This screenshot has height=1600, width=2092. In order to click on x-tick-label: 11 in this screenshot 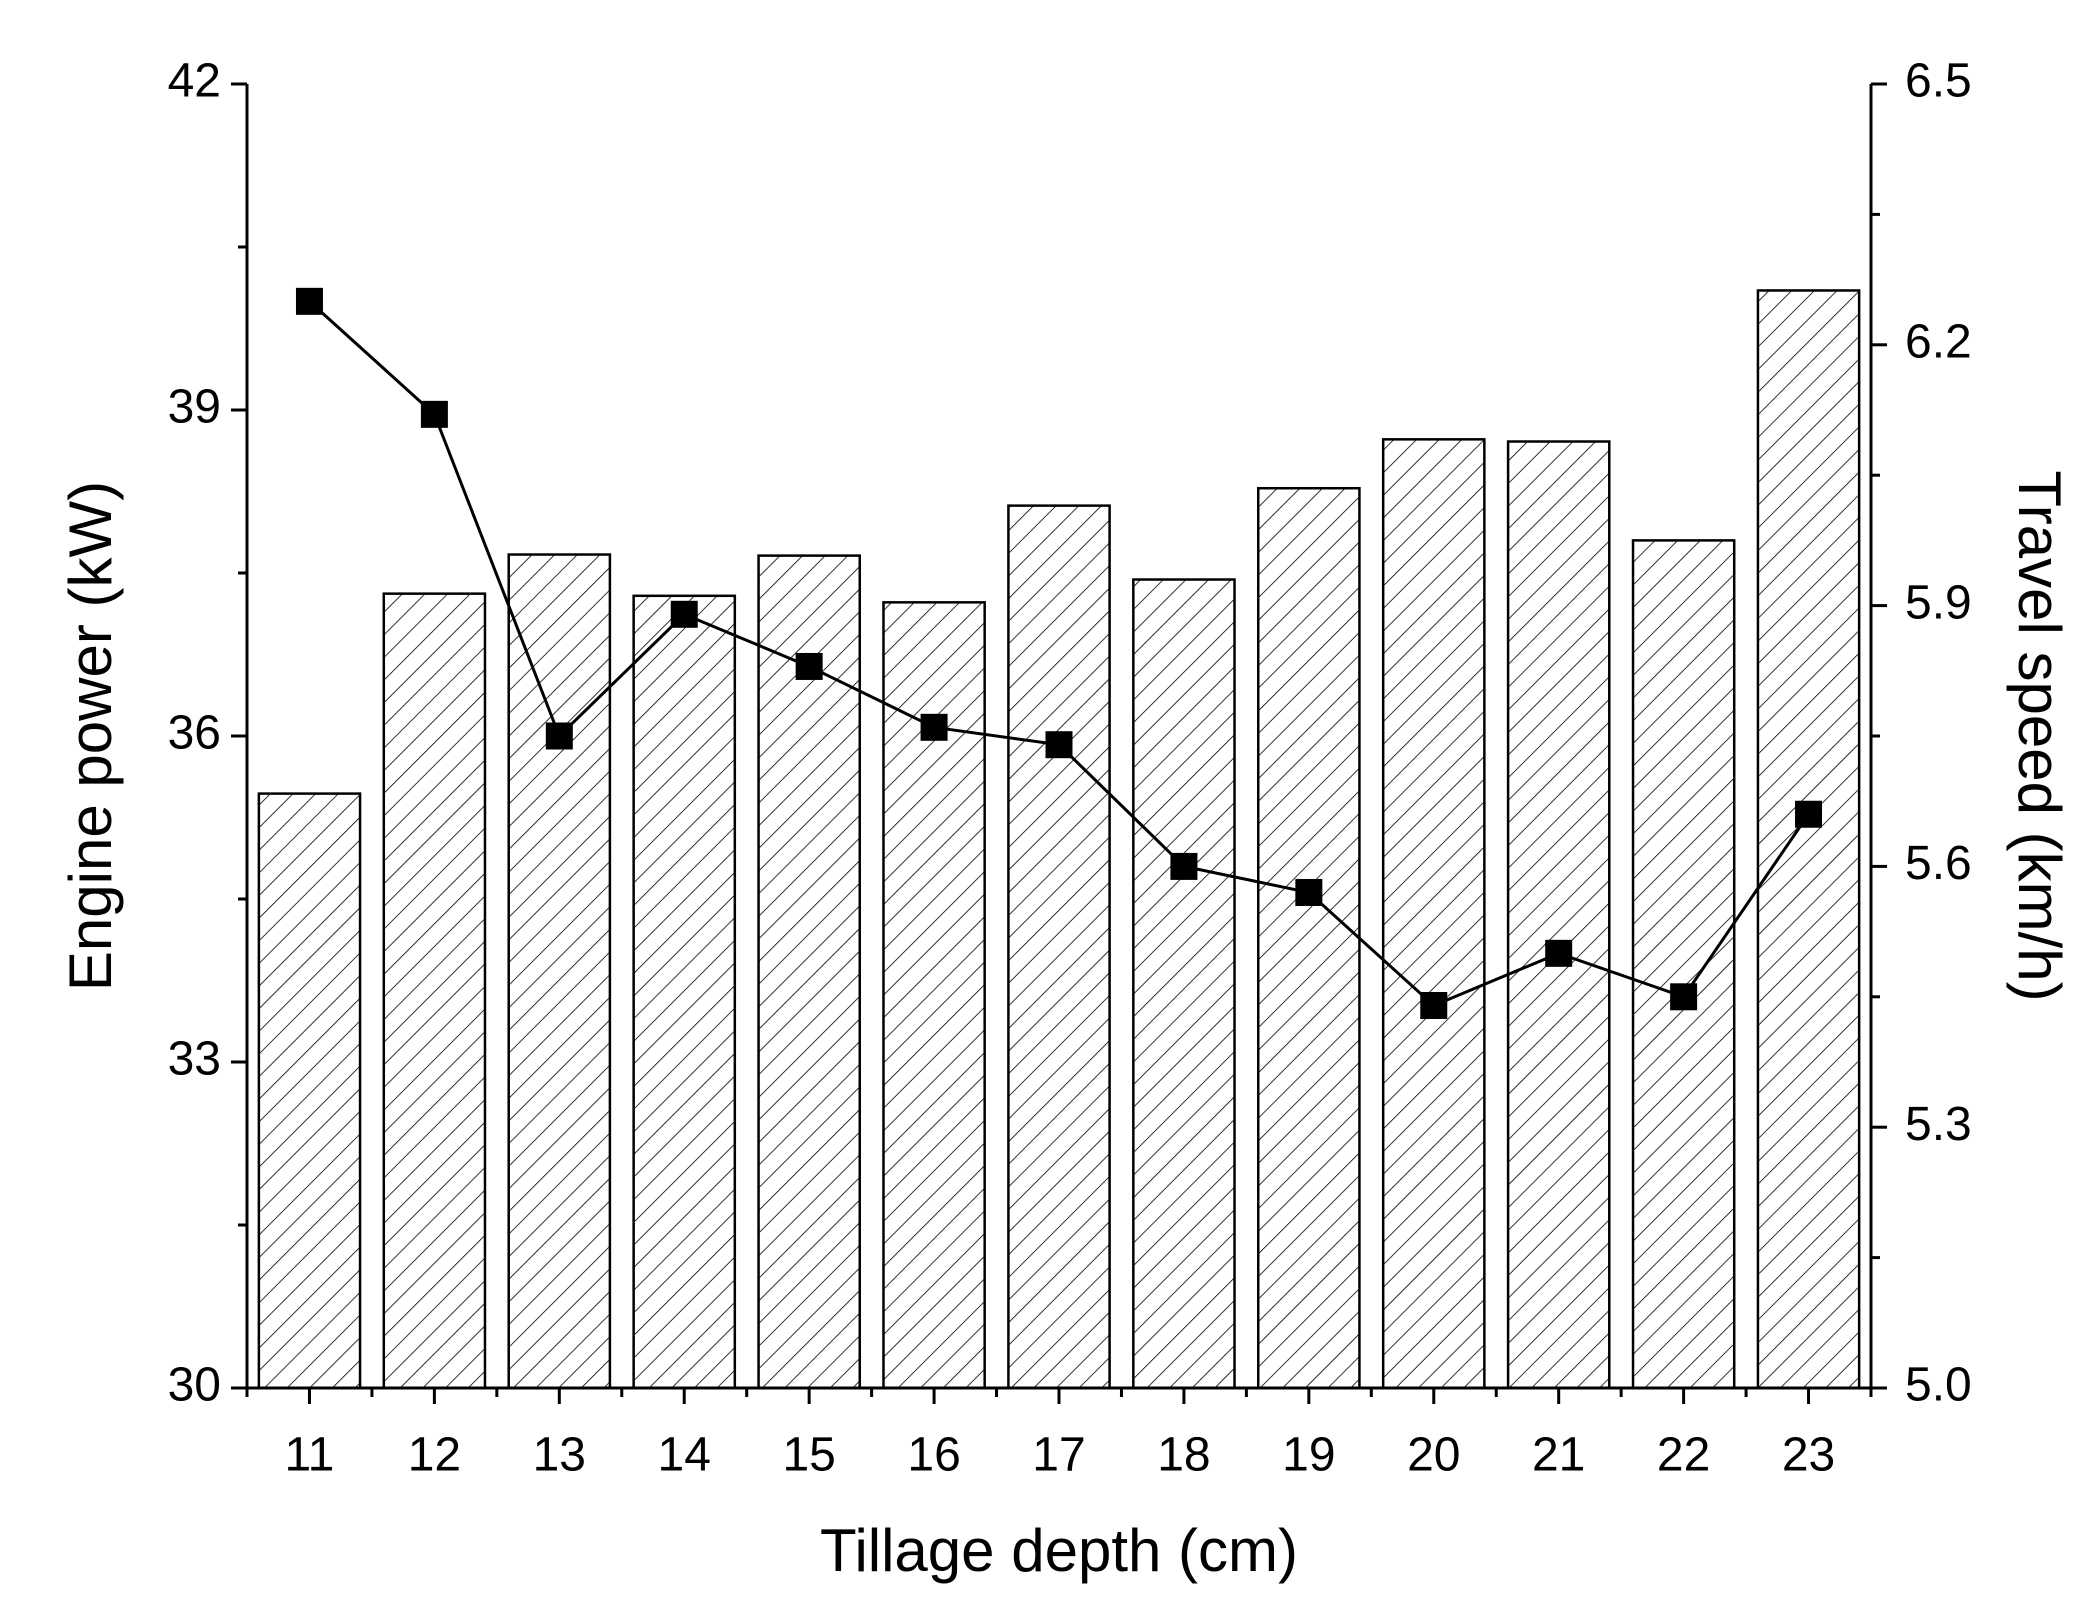, I will do `click(310, 1455)`.